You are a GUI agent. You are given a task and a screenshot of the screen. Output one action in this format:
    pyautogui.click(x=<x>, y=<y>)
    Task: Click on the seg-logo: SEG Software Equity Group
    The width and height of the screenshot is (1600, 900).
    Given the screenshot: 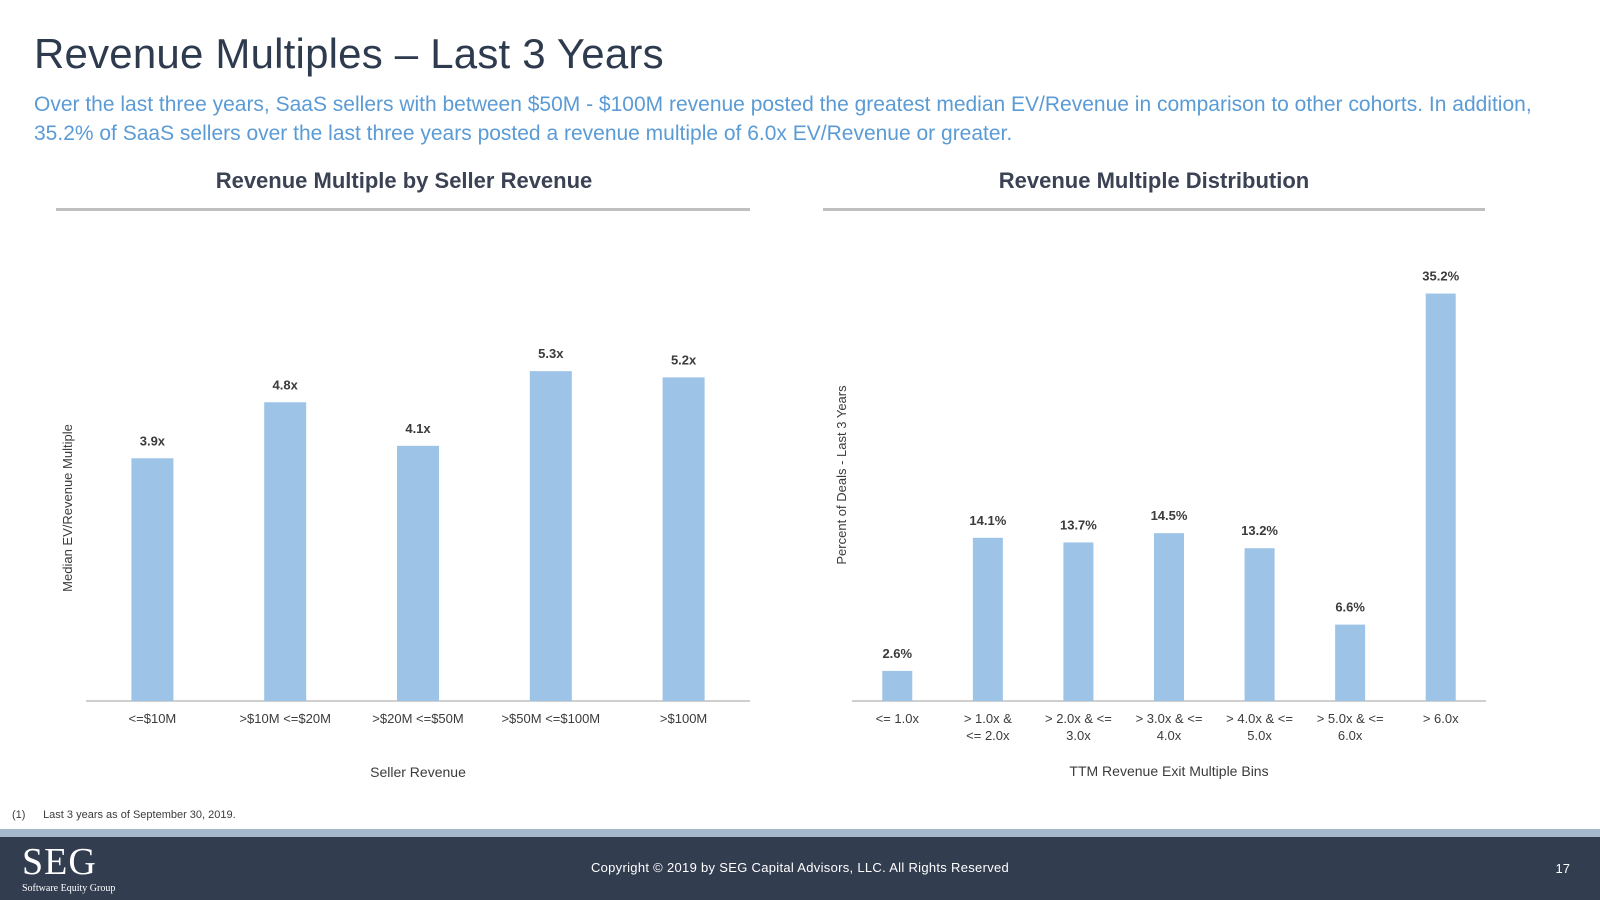 What is the action you would take?
    pyautogui.click(x=68, y=869)
    